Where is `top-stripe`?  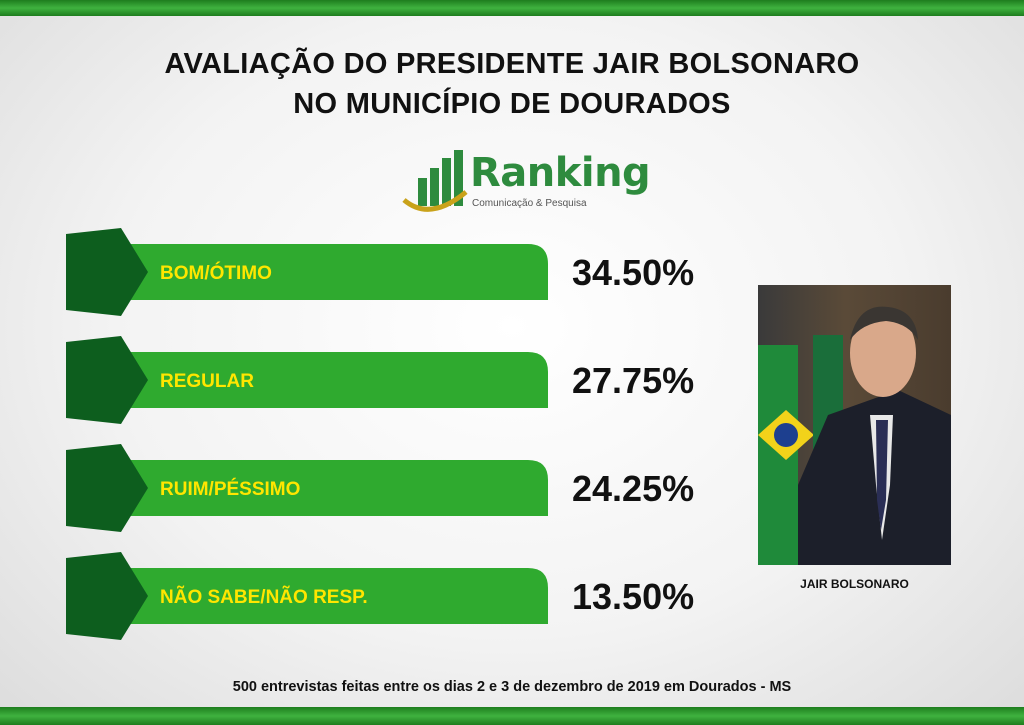
top-stripe is located at coordinates (512, 8).